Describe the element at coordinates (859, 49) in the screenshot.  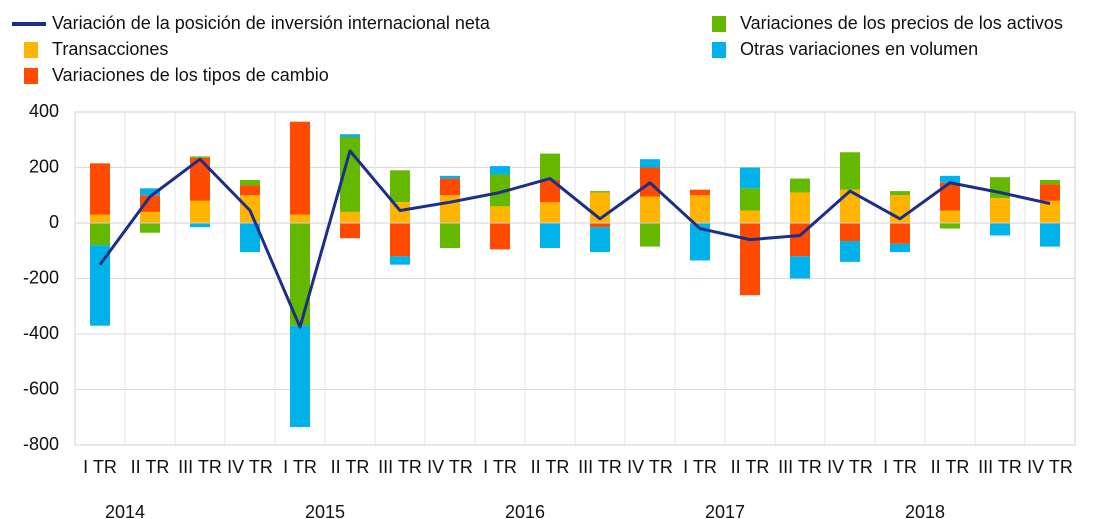
I see `legend-label: Otras variaciones en volumen` at that location.